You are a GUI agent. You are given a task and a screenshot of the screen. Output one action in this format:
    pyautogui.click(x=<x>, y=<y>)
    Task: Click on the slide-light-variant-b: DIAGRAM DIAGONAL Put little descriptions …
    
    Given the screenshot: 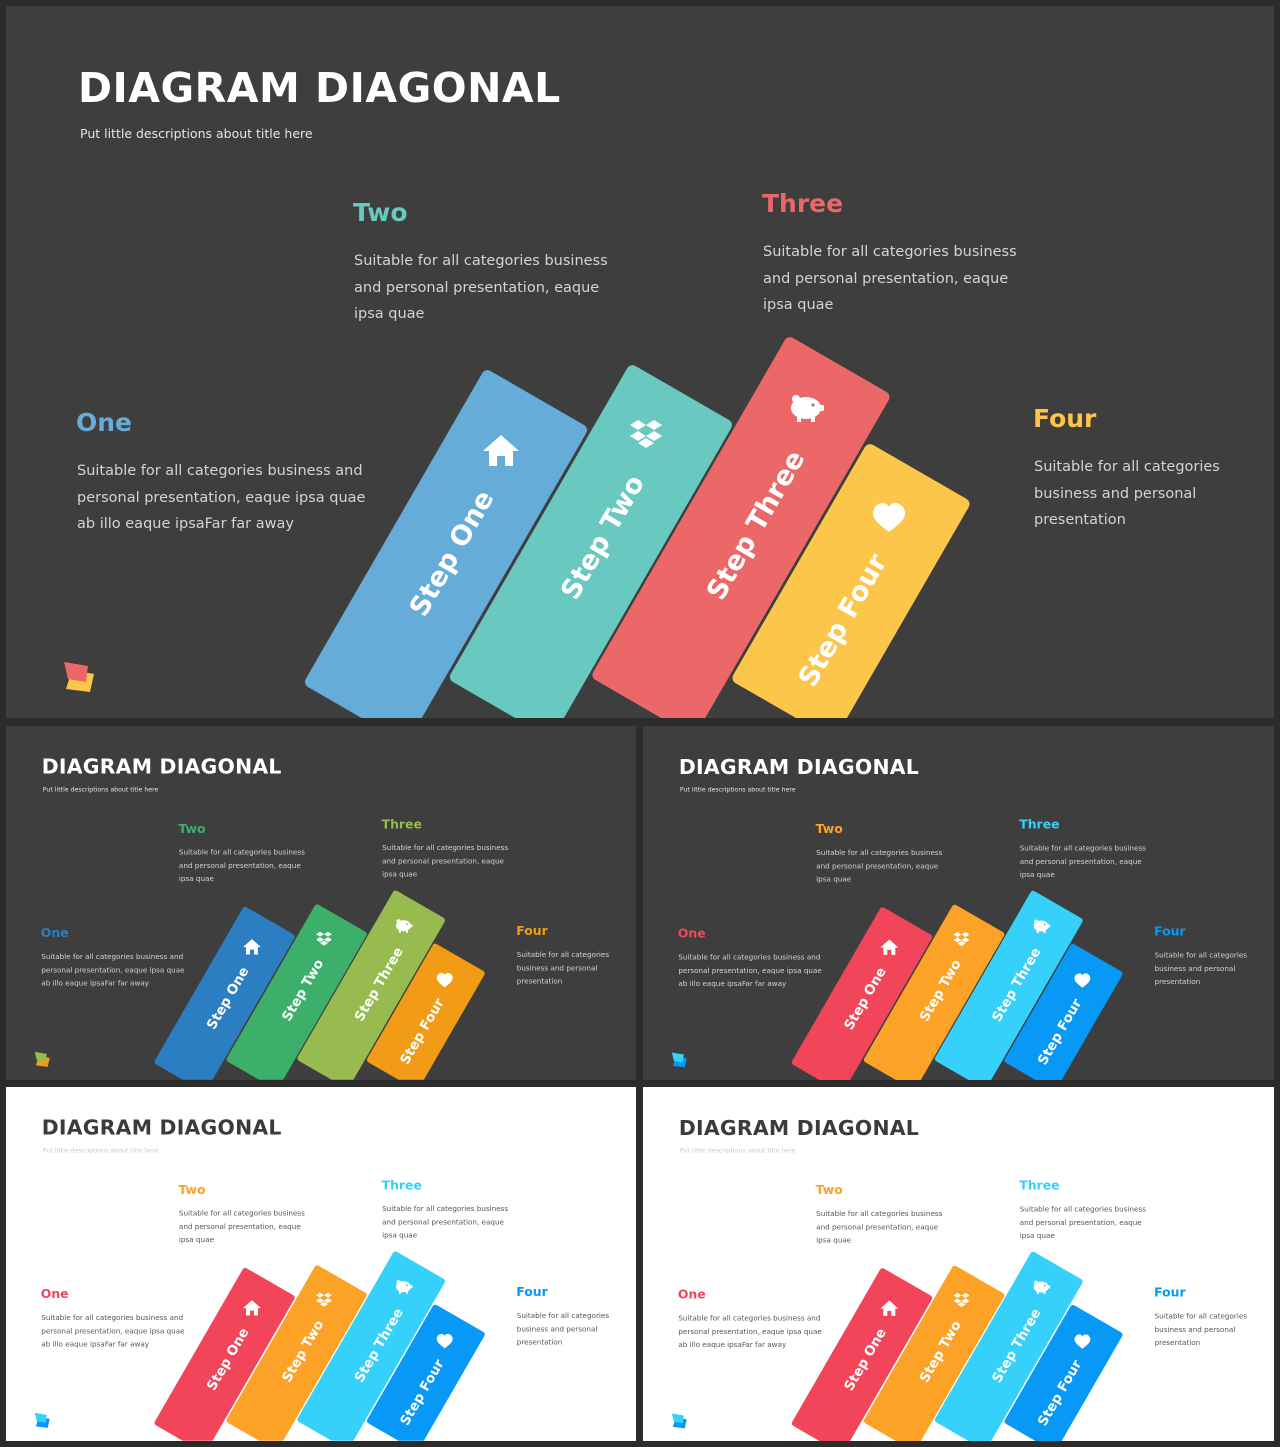 What is the action you would take?
    pyautogui.click(x=958, y=1264)
    